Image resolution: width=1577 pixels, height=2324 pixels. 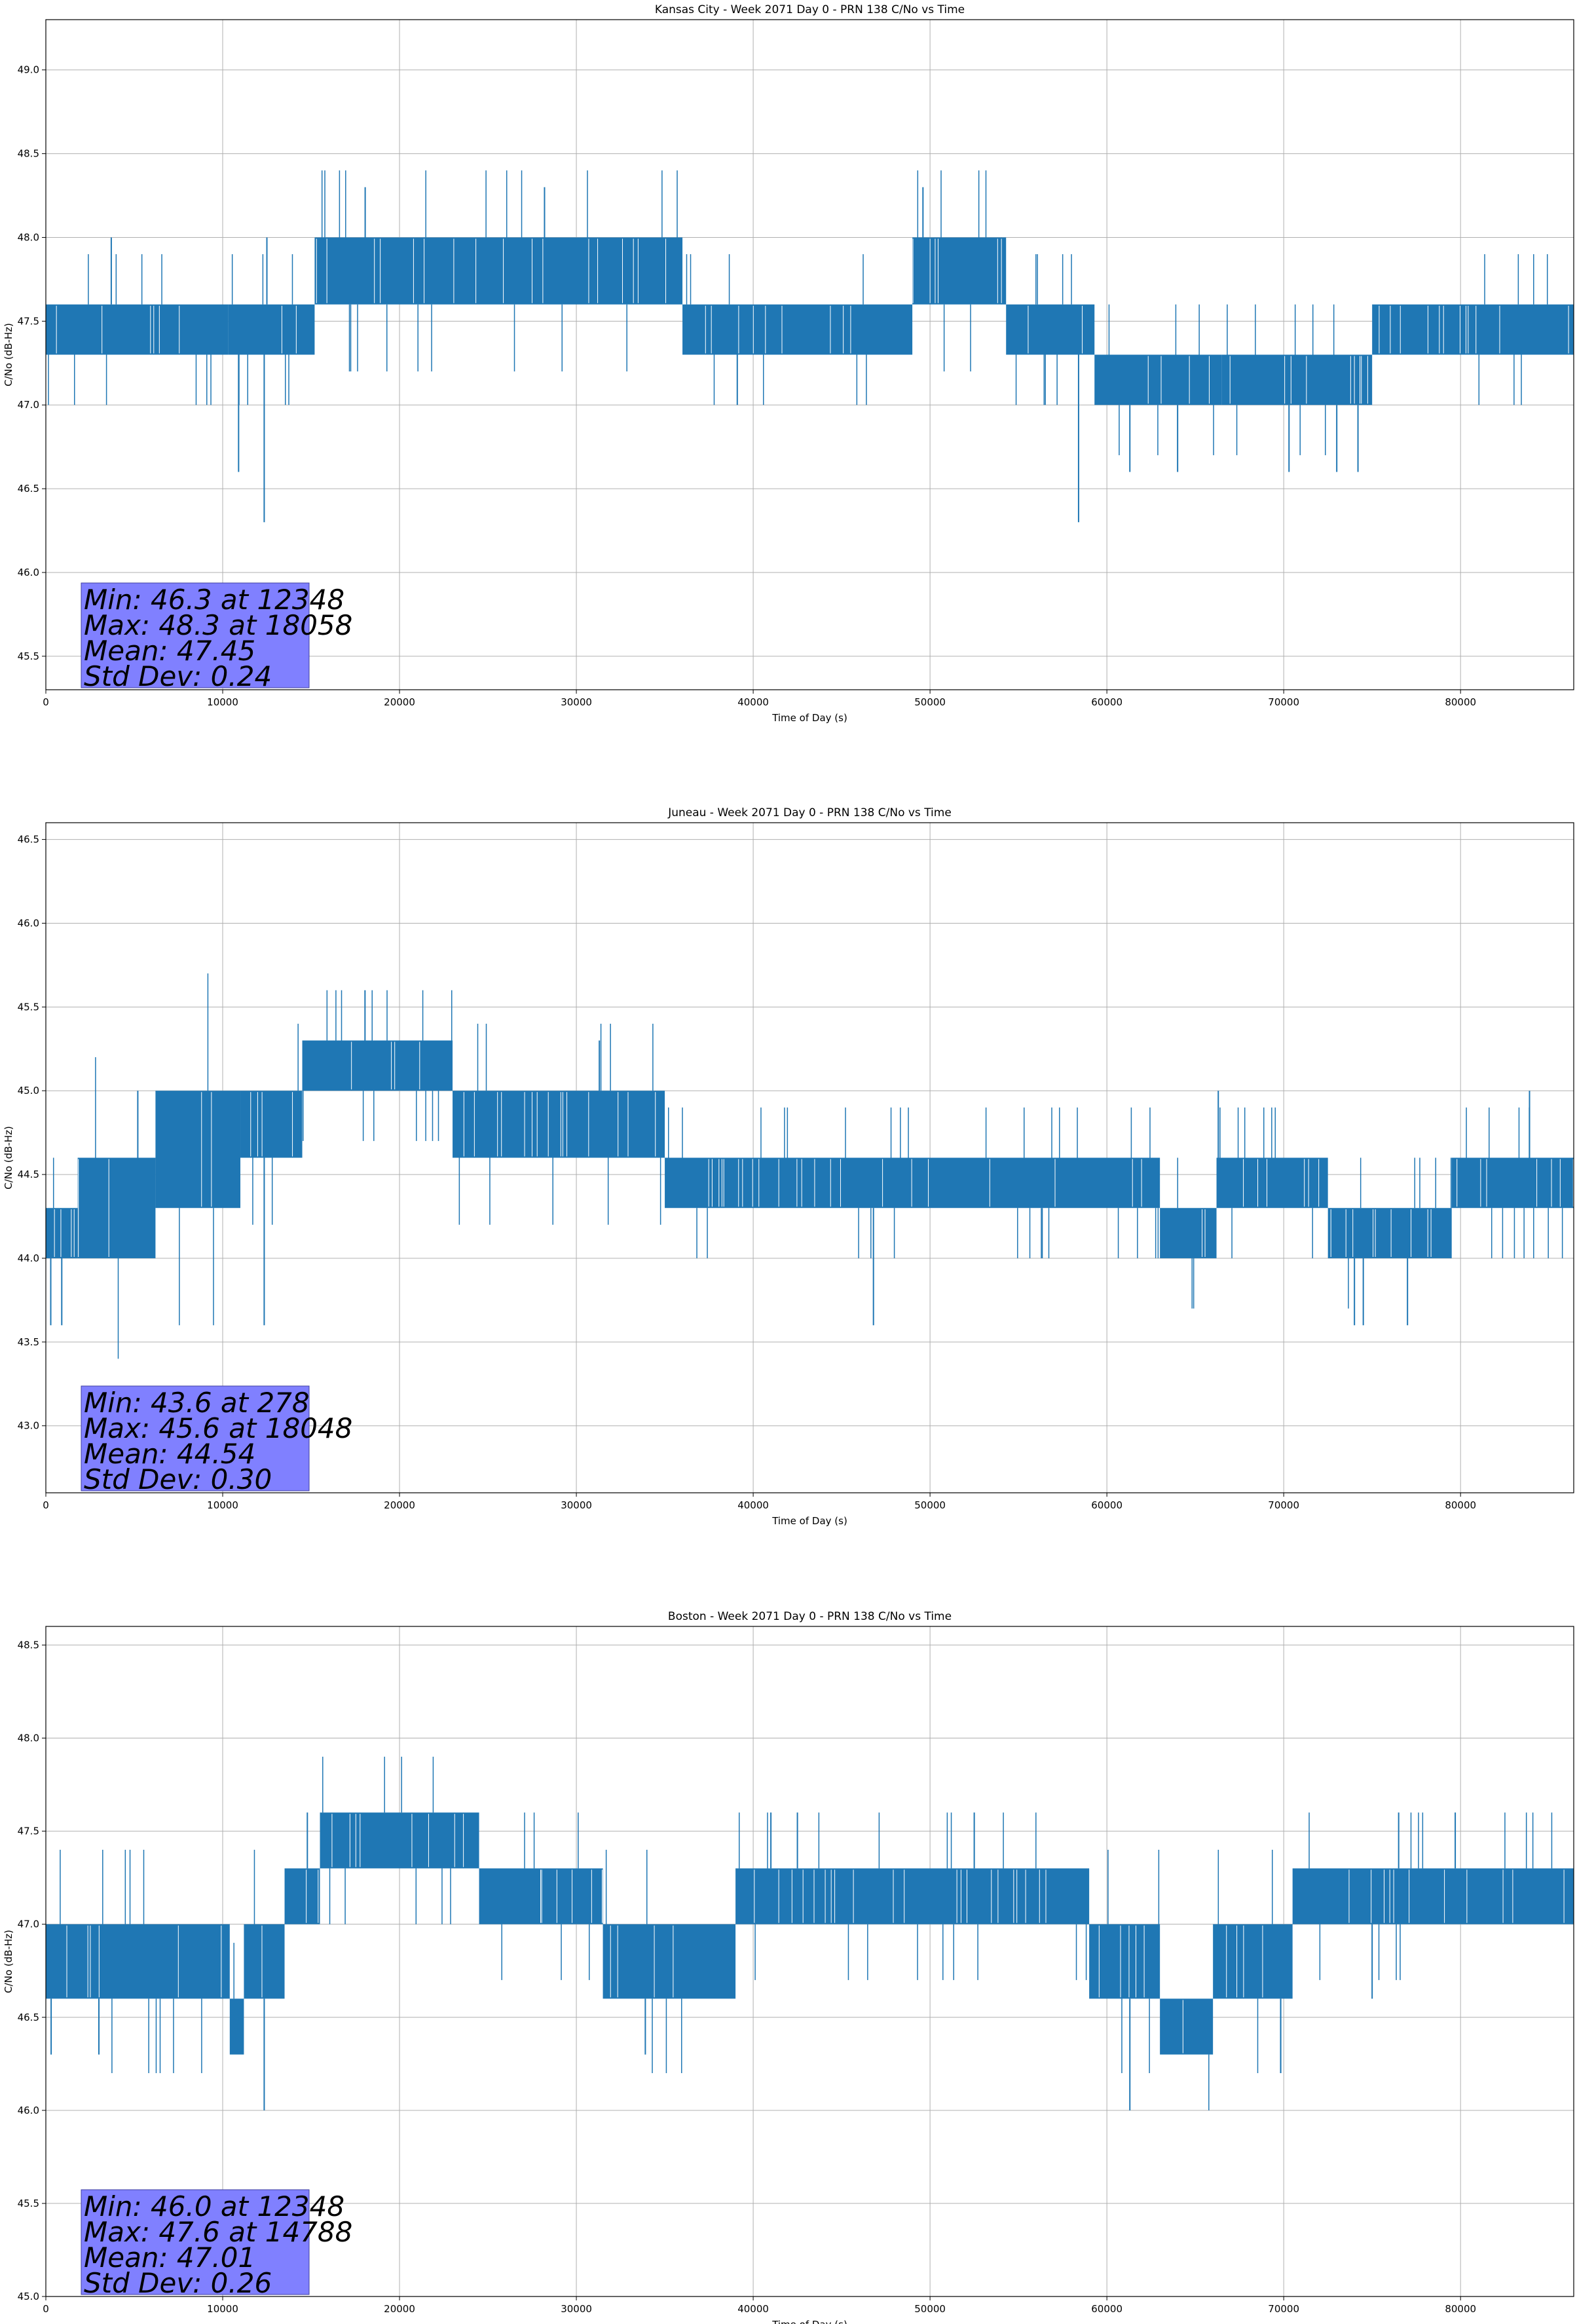 I want to click on stats-max-text: Max: 48.3 at 18058, so click(x=218, y=625).